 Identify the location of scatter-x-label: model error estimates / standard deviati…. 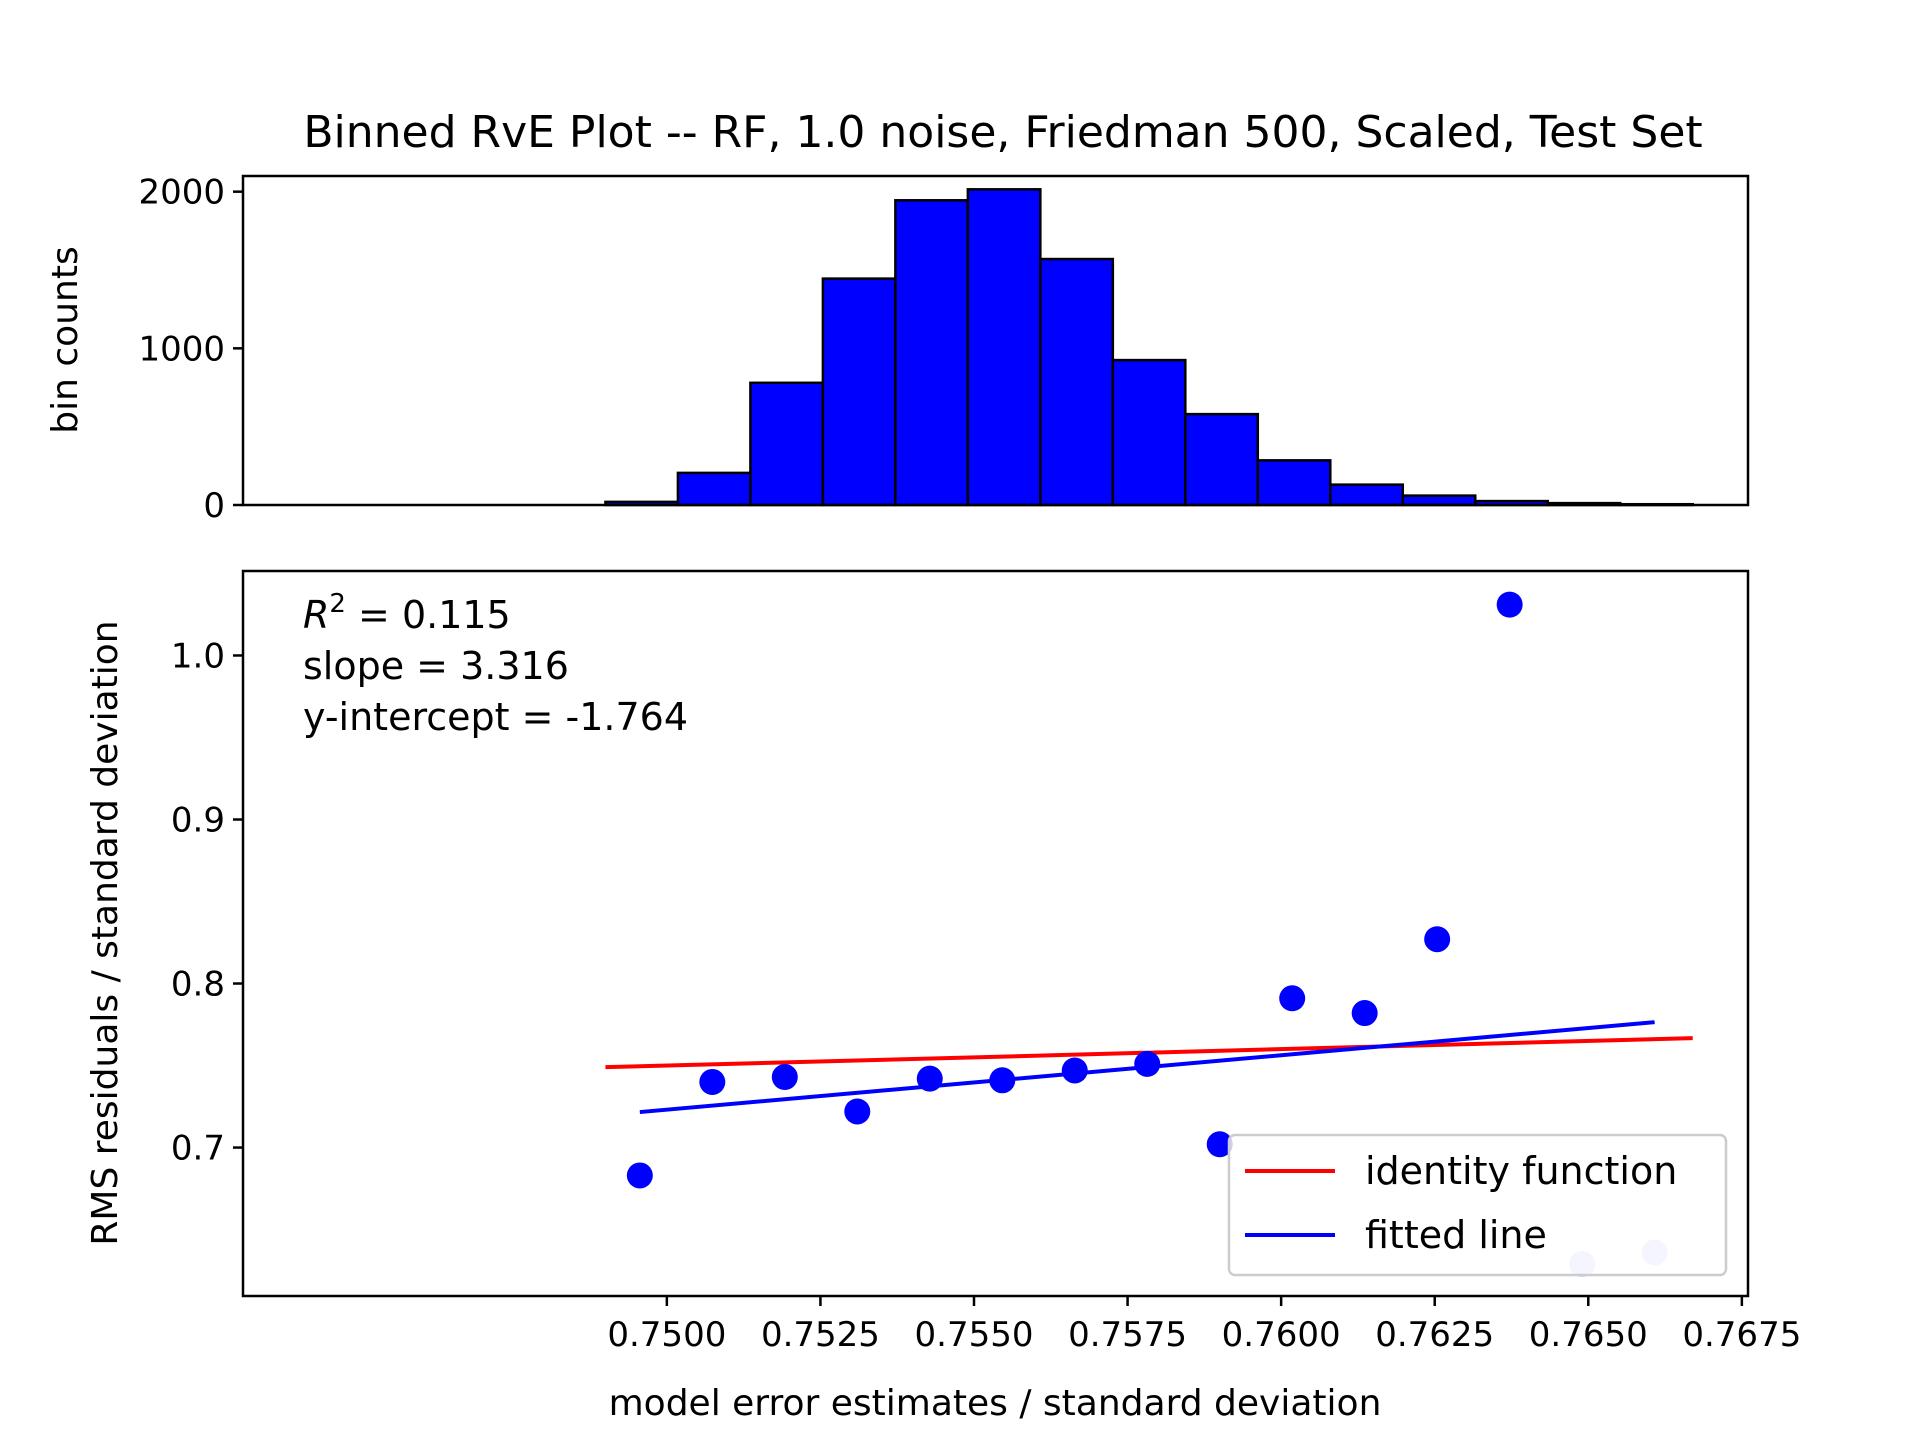
(995, 1403).